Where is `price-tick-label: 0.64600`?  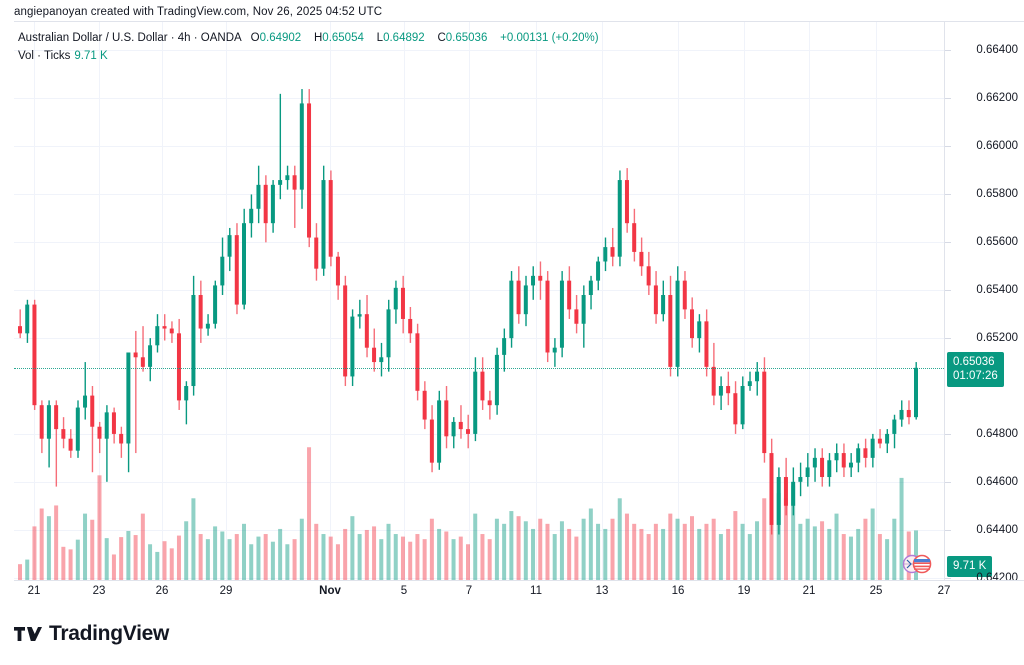
price-tick-label: 0.64600 is located at coordinates (997, 482).